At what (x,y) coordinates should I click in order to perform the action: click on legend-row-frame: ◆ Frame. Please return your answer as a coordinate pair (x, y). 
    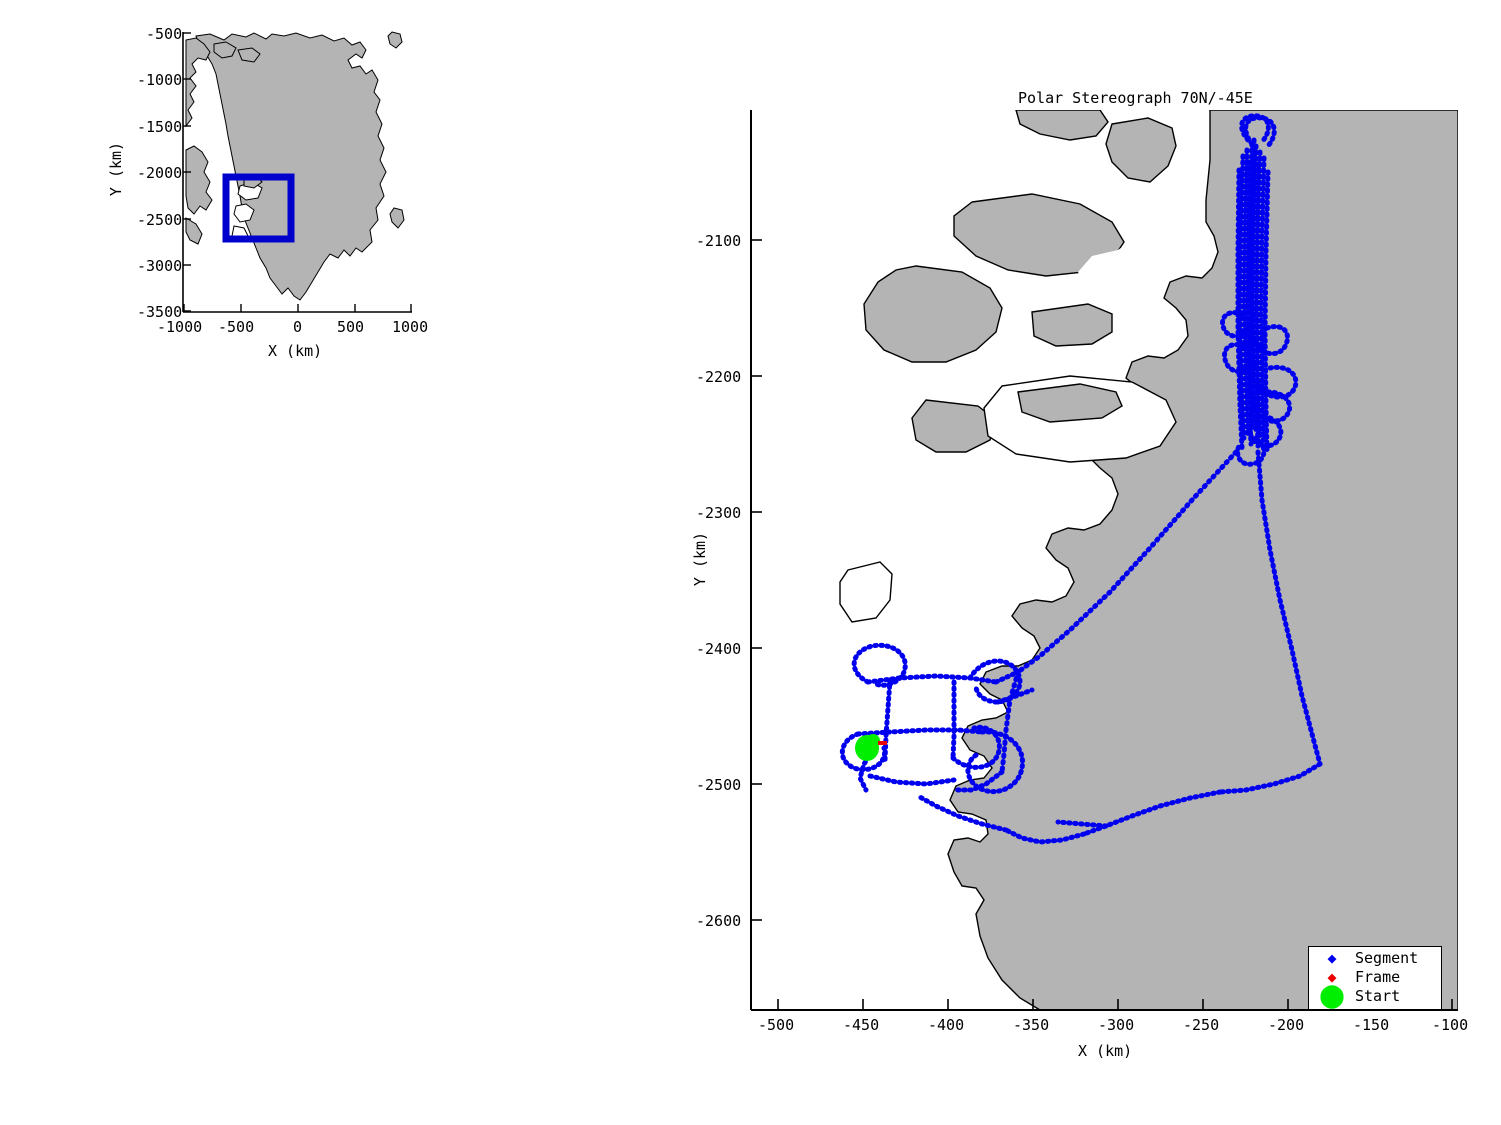
    Looking at the image, I should click on (1375, 977).